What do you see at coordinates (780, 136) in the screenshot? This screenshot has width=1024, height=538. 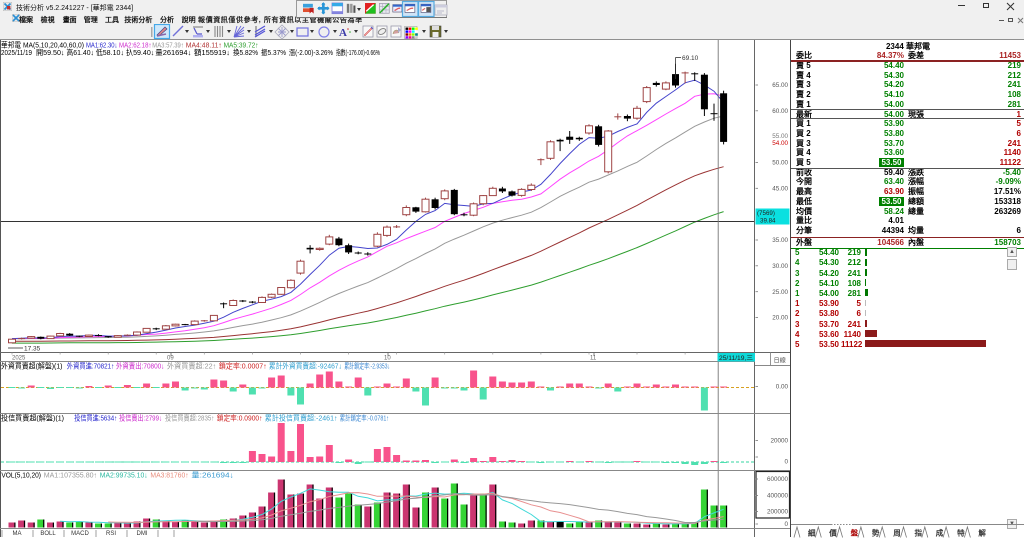 I see `svg-text: 55.00` at bounding box center [780, 136].